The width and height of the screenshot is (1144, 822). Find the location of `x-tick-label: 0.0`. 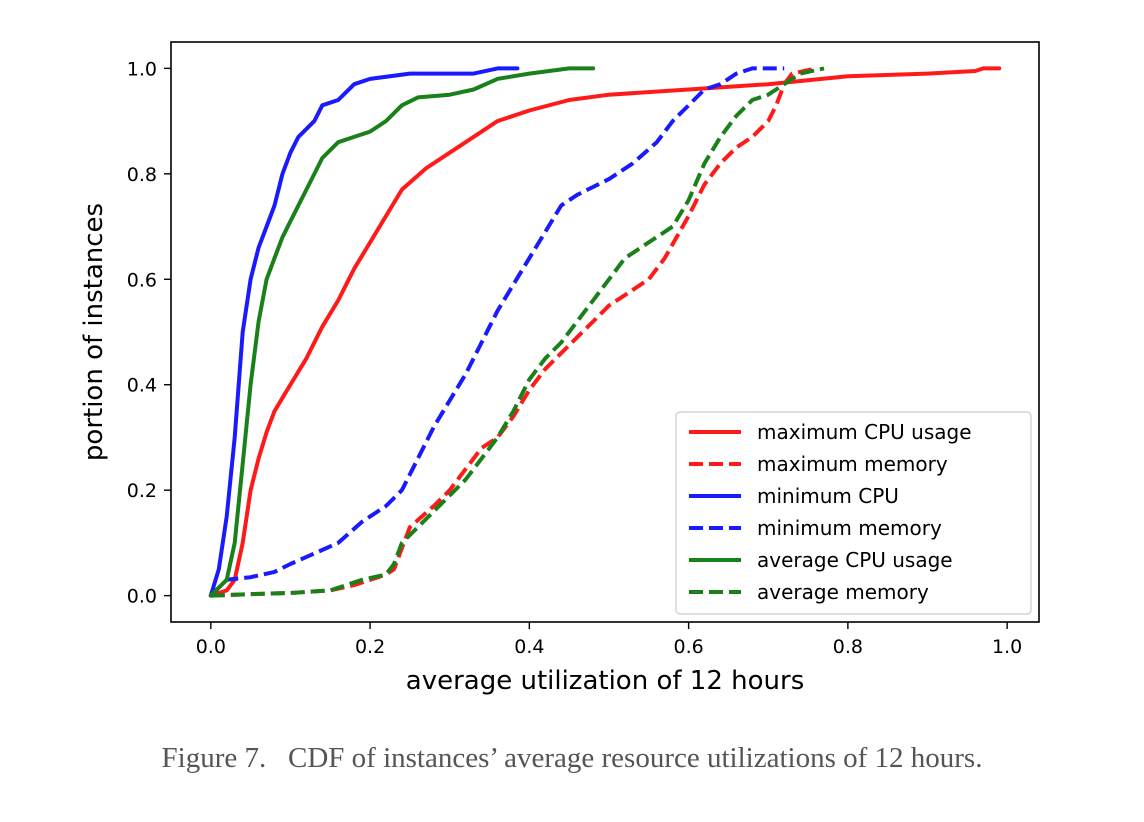

x-tick-label: 0.0 is located at coordinates (211, 647).